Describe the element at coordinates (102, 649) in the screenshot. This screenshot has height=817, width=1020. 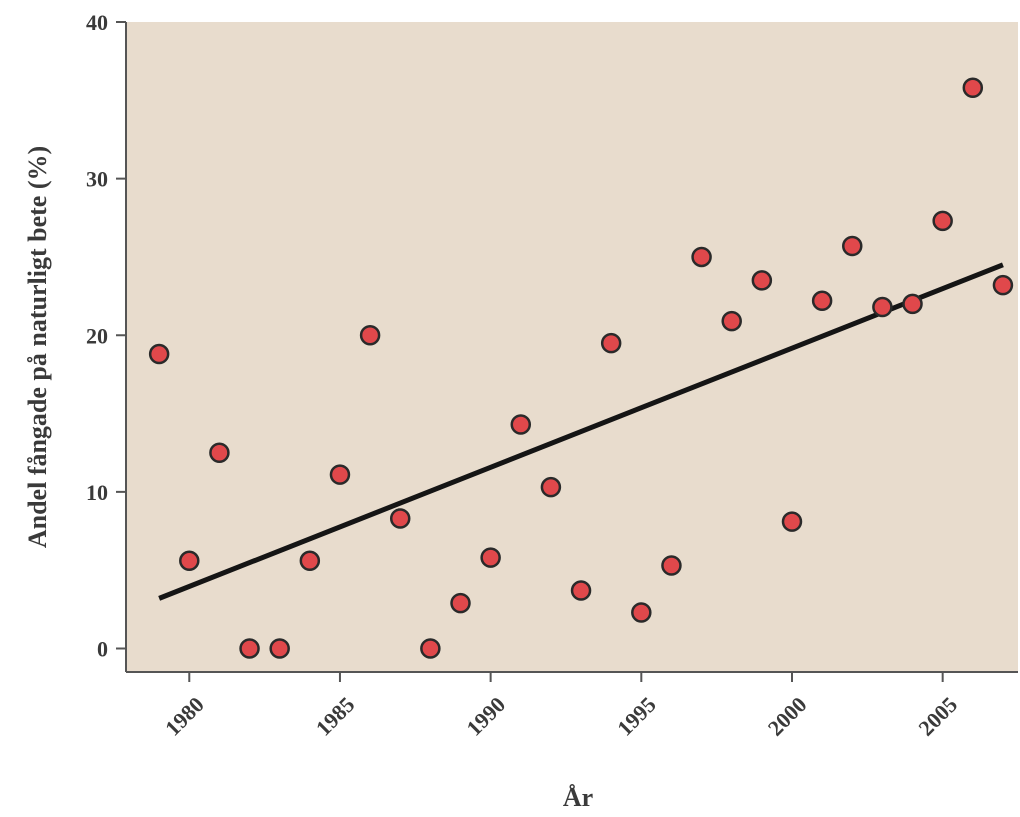
I see `y-tick-label: 0` at that location.